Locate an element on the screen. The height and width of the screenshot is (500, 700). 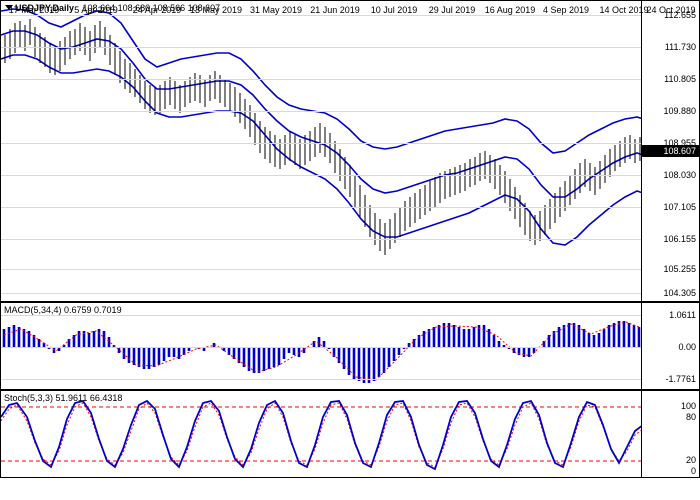
macd-header: MACD(5,34,4) 0.6759 0.7019 is located at coordinates (63, 310).